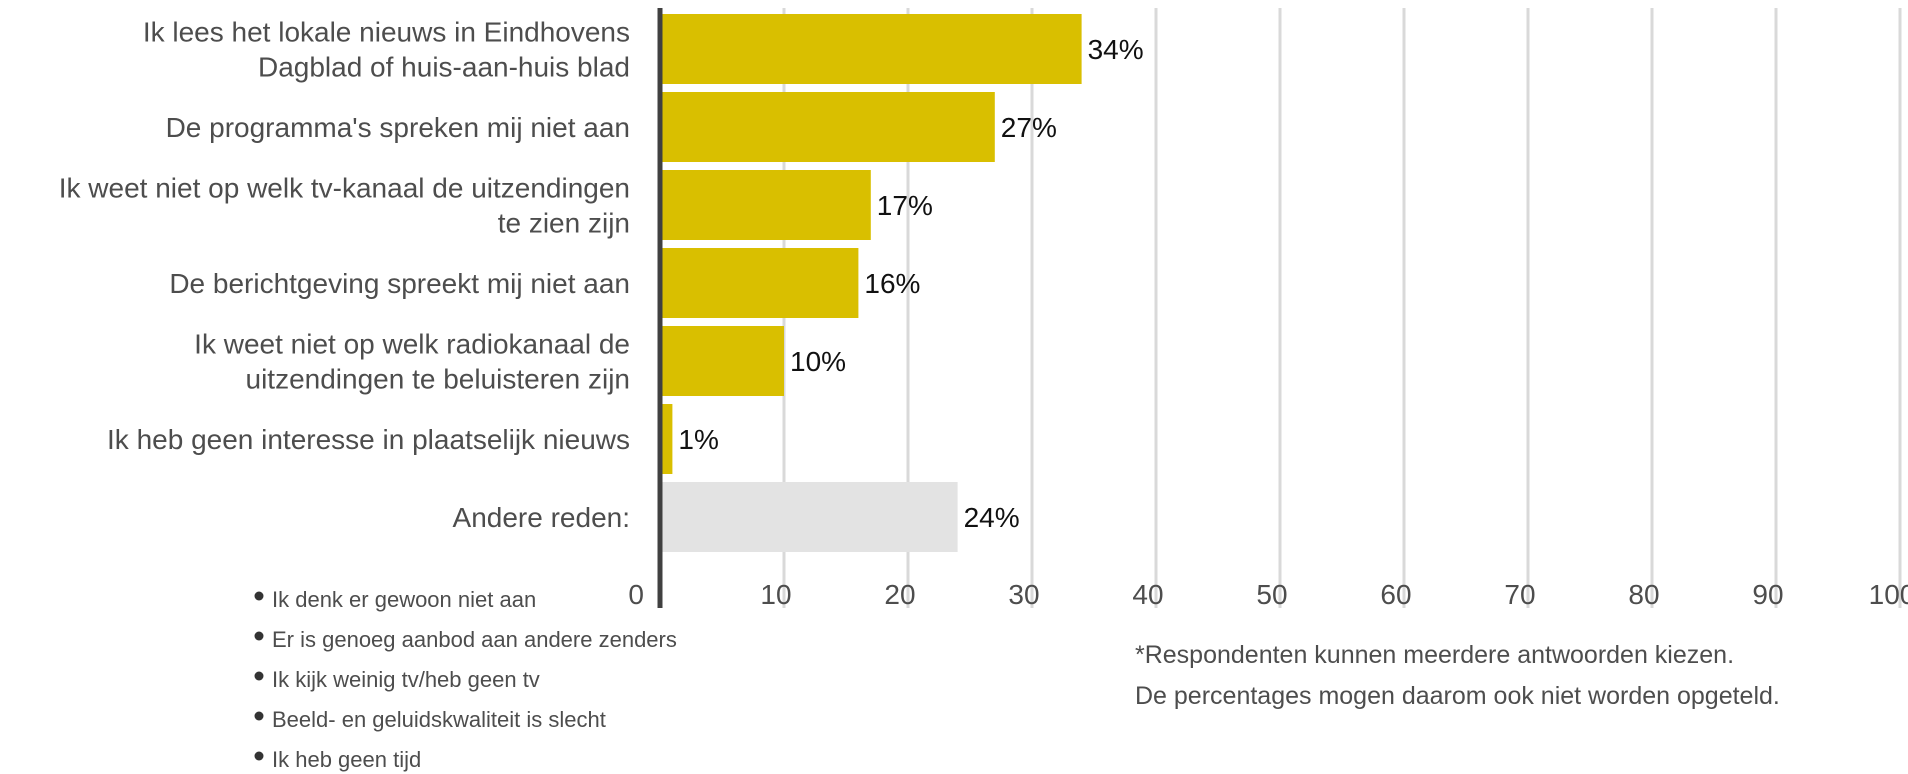 The height and width of the screenshot is (774, 1908). What do you see at coordinates (892, 283) in the screenshot?
I see `value-label-3: 16%` at bounding box center [892, 283].